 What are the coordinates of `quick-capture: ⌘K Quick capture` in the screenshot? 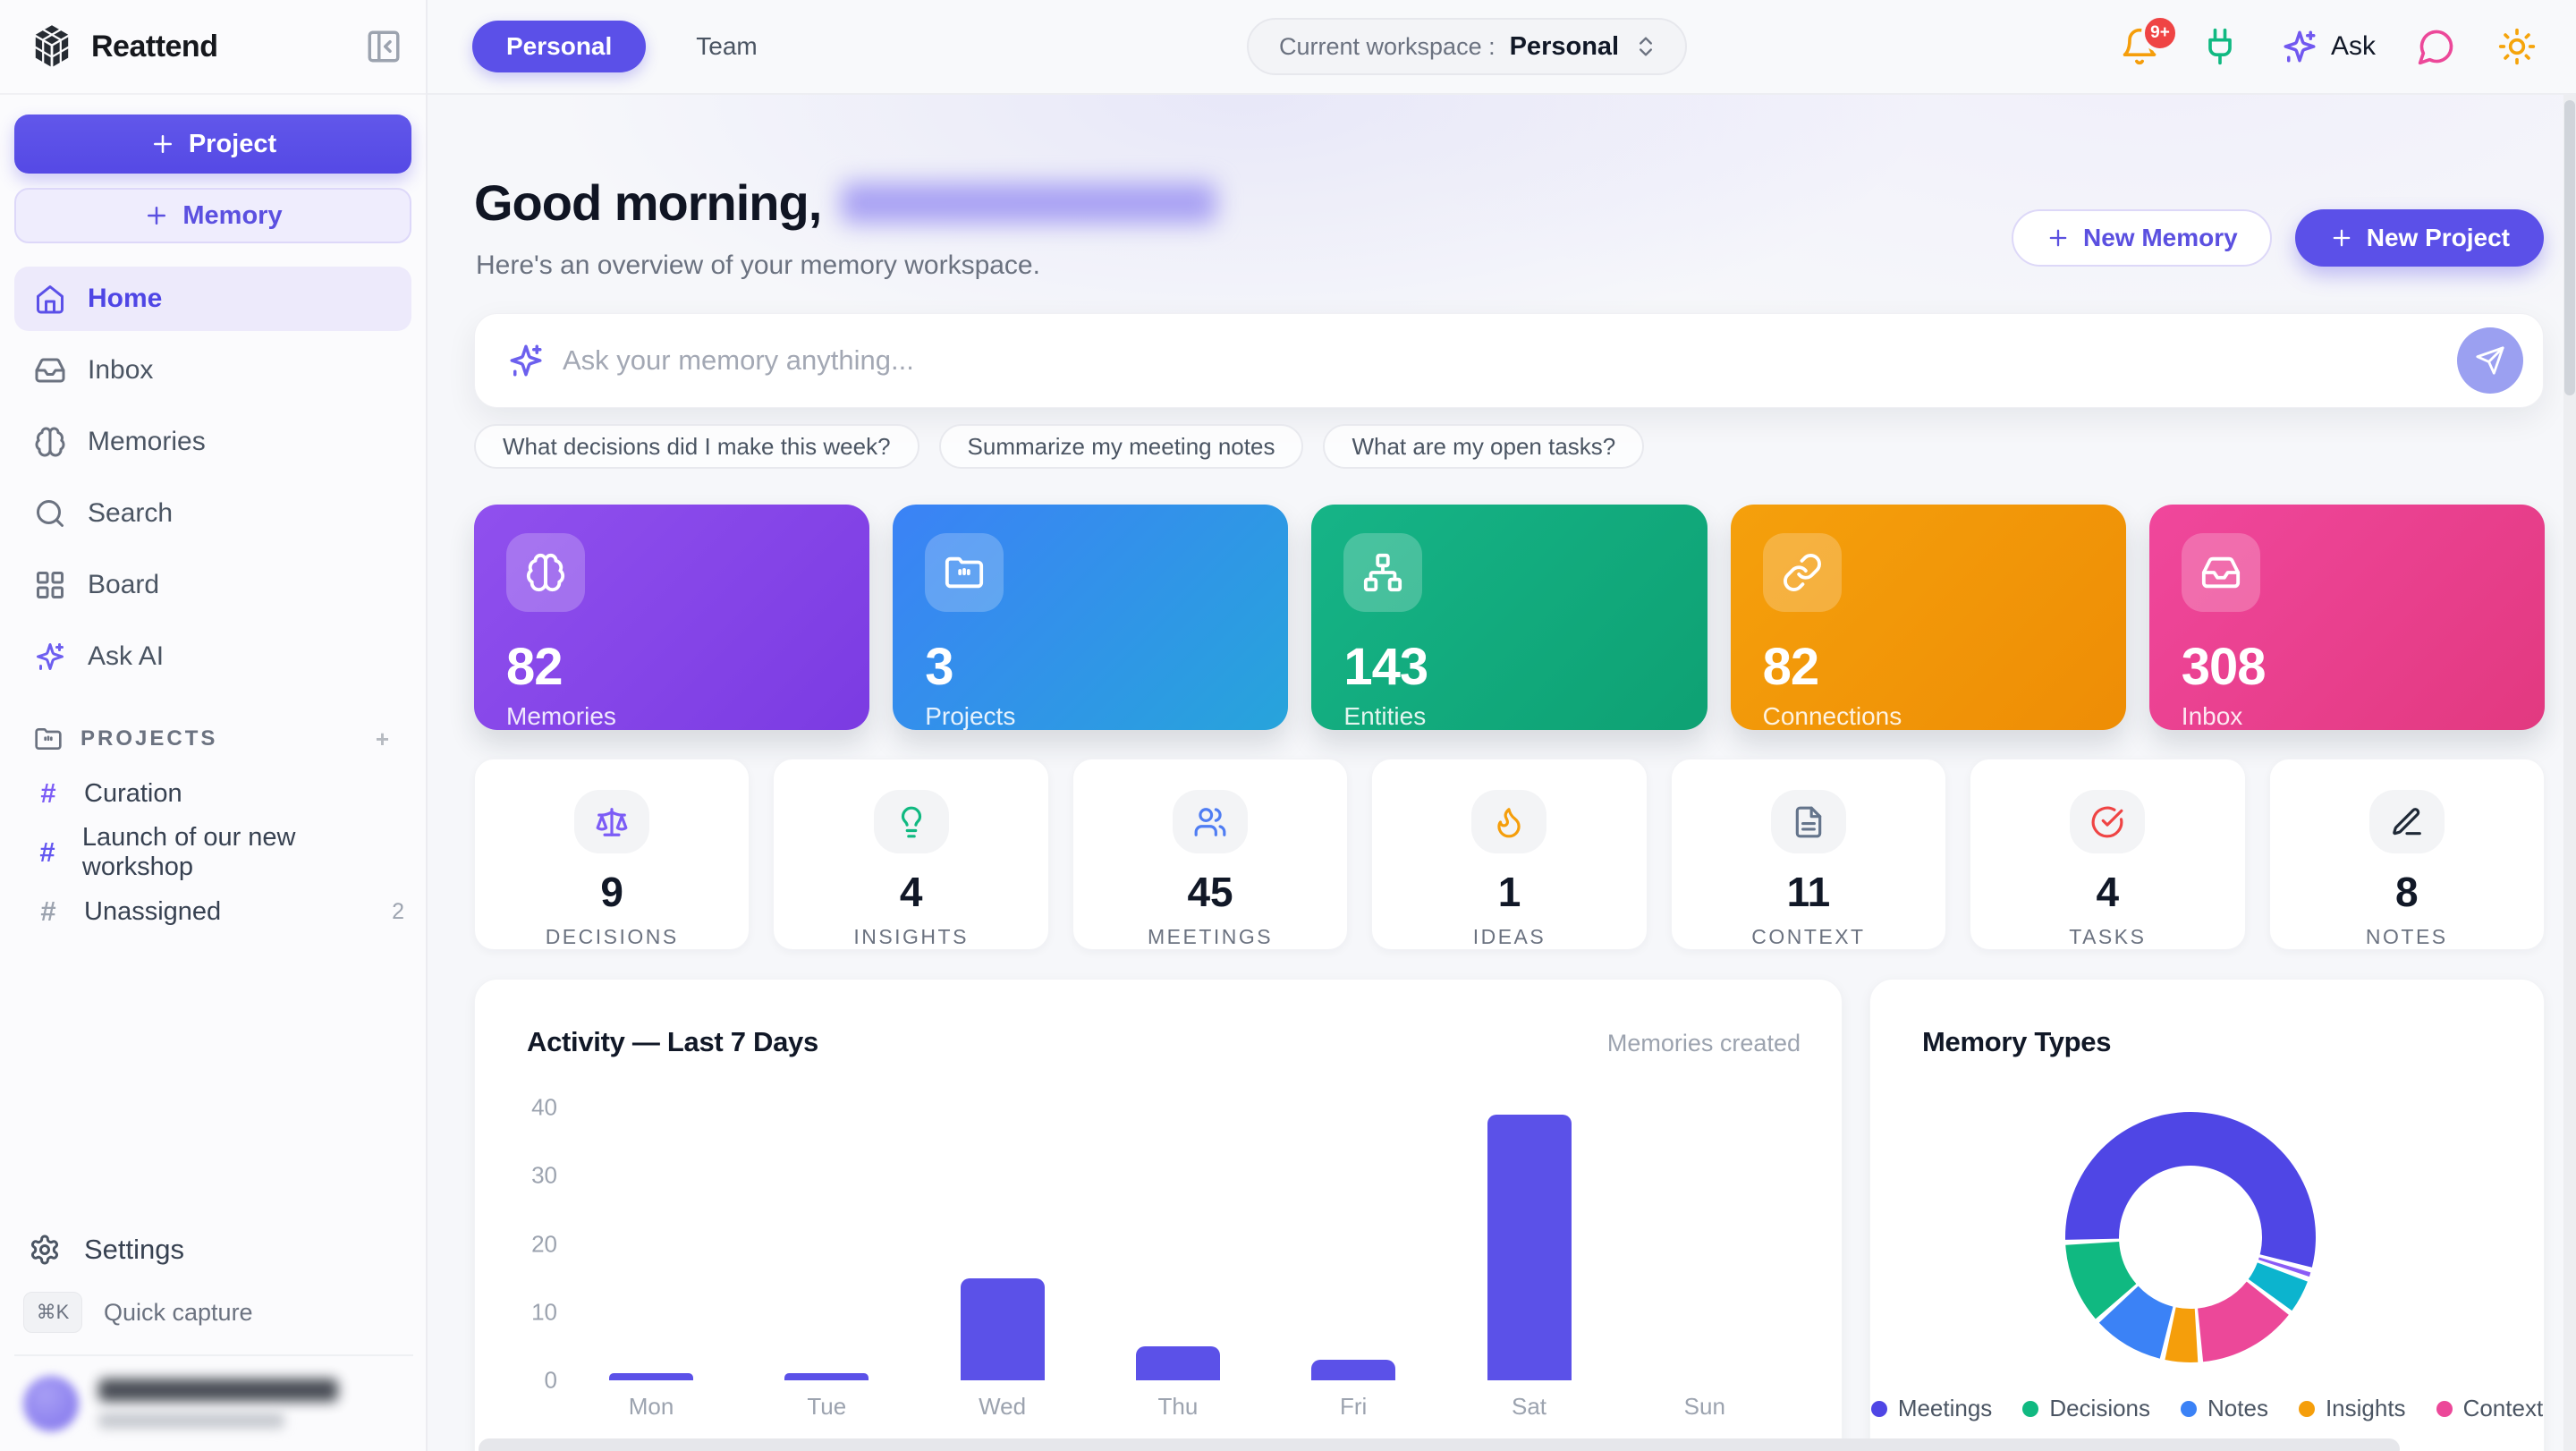 It's located at (213, 1312).